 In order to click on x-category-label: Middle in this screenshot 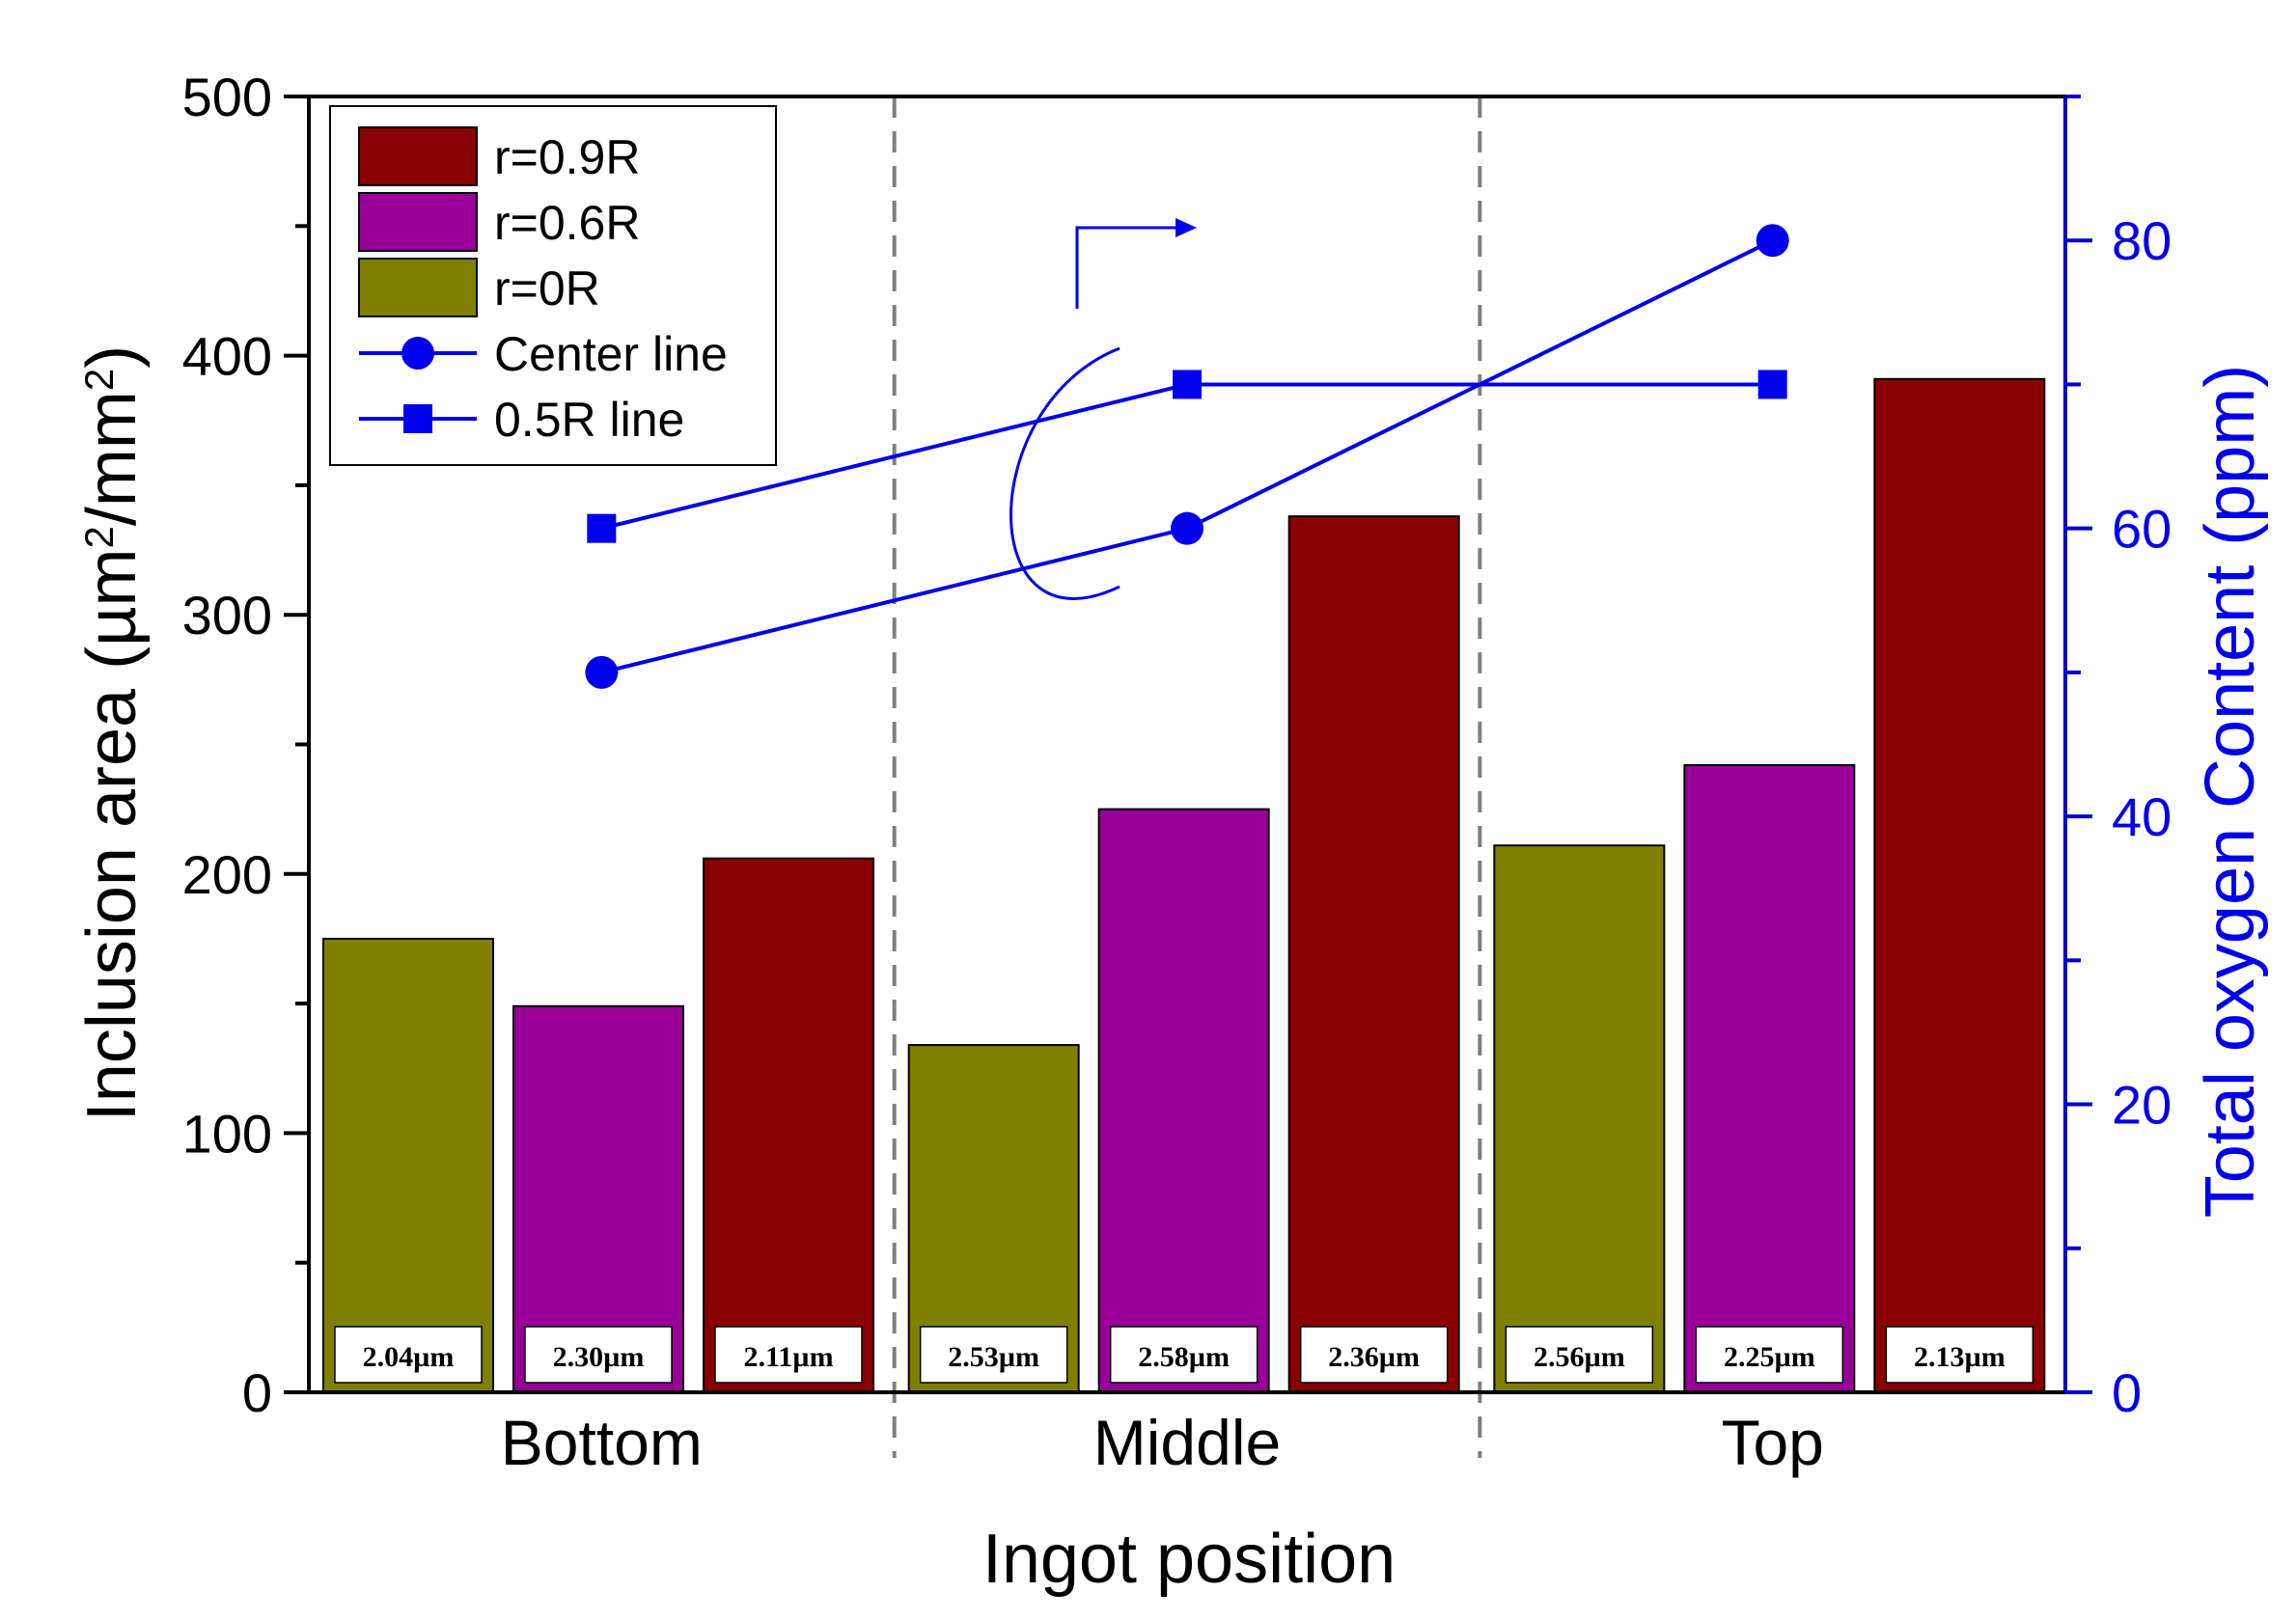, I will do `click(1187, 1442)`.